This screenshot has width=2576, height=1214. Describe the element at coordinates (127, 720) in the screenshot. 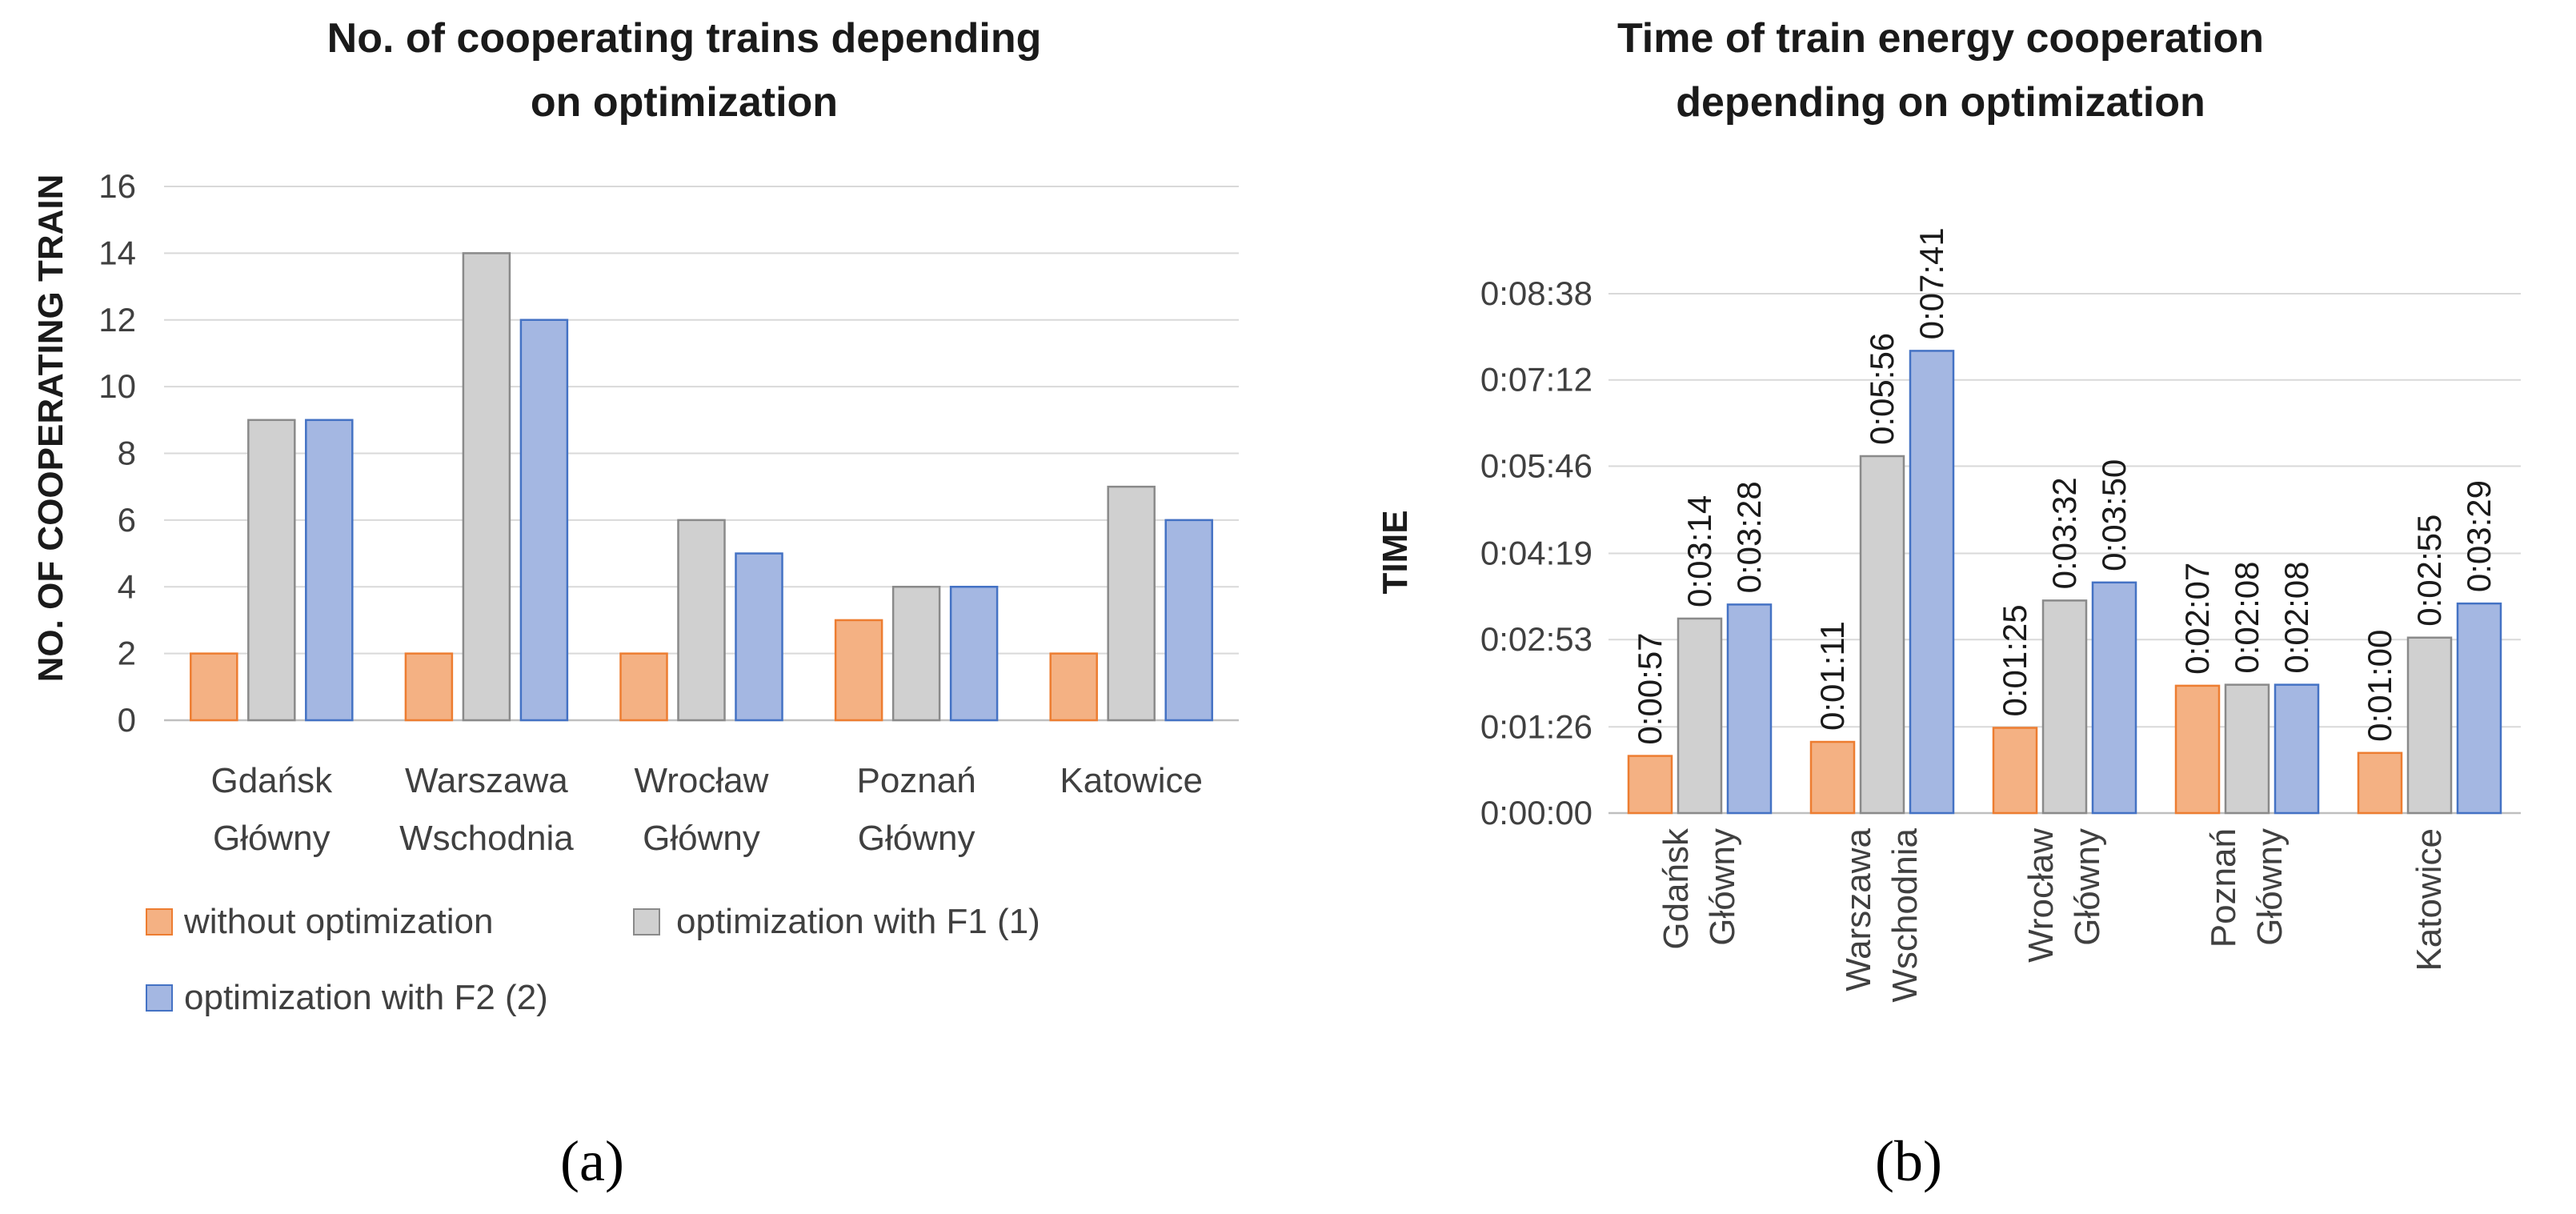

I see `chart-a-y-tick-label: 0` at that location.